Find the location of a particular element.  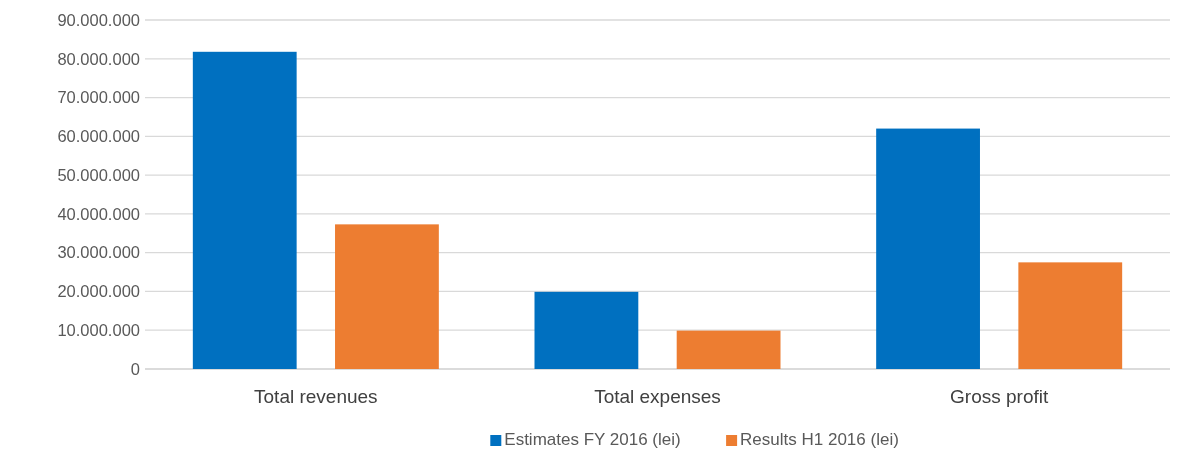

y-tick-label: 20.000.000 is located at coordinates (98, 291).